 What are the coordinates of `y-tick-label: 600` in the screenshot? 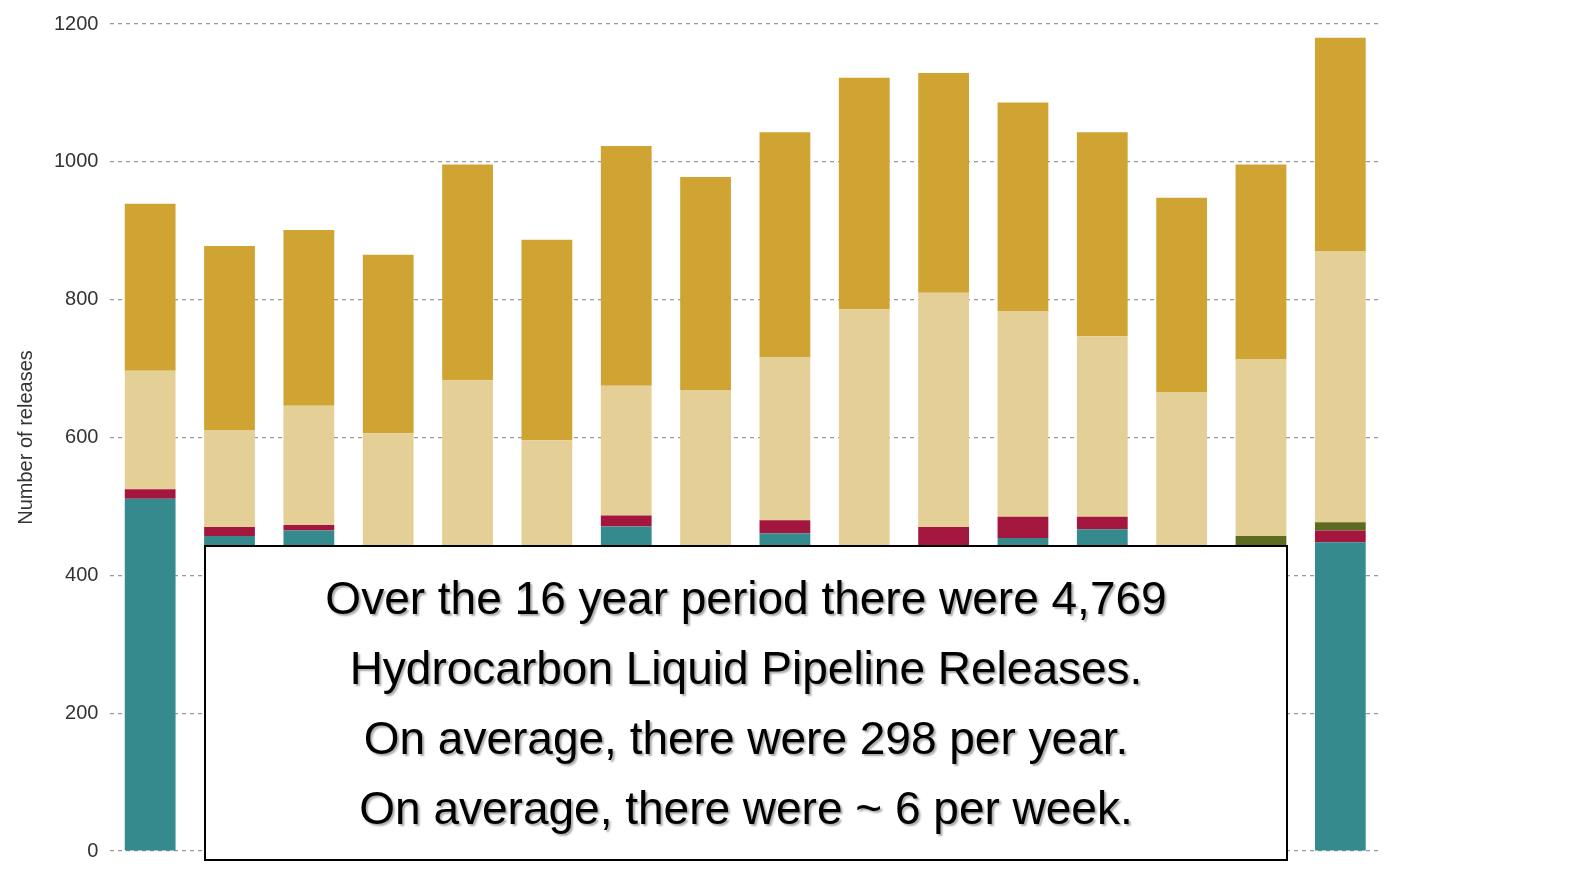 It's located at (82, 436).